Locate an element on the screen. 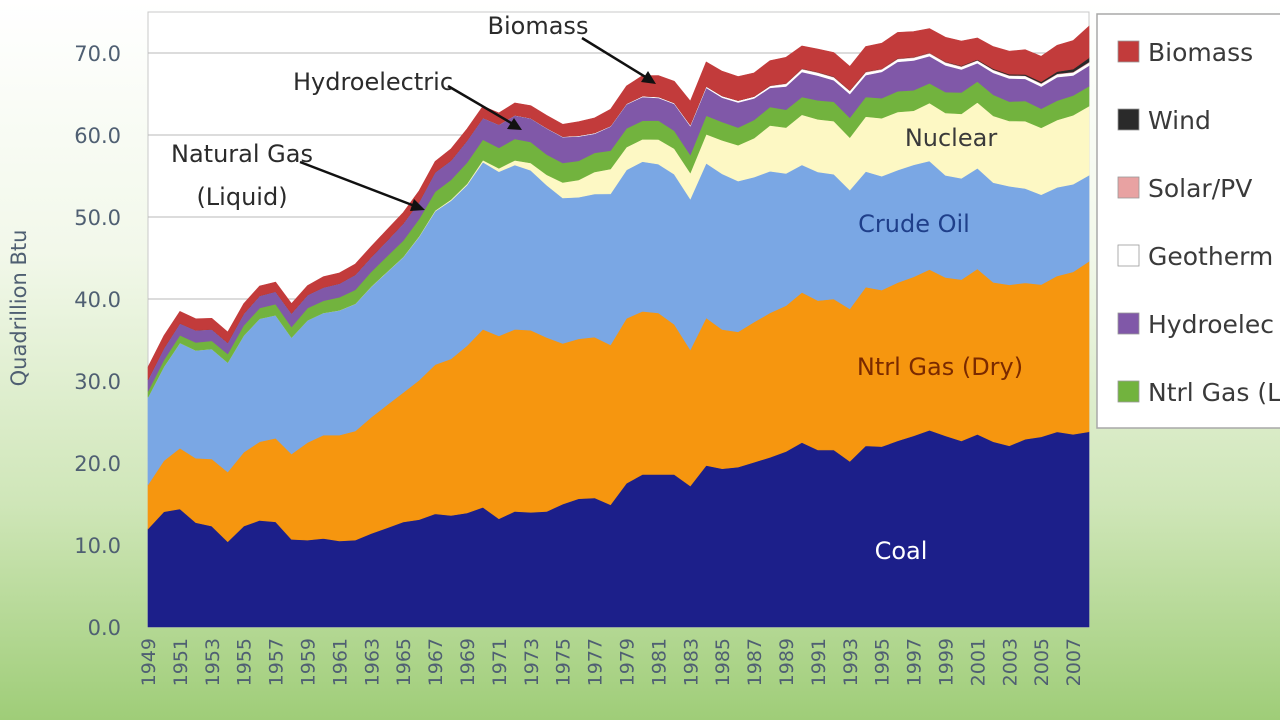 The height and width of the screenshot is (720, 1280). x-tick-label: 1989 is located at coordinates (787, 662).